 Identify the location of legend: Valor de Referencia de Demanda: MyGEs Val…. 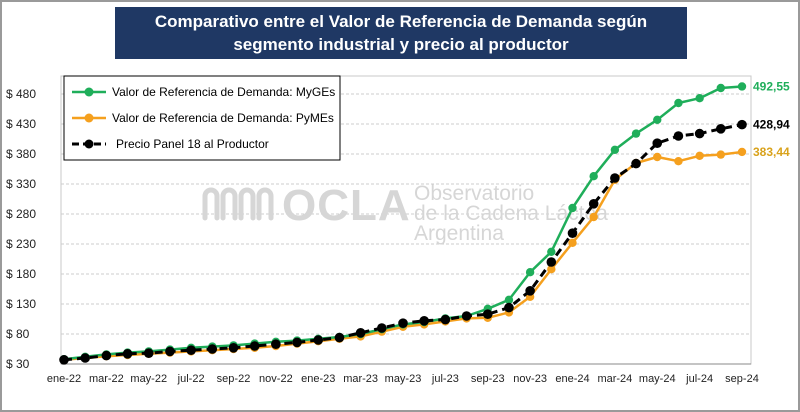
(202, 118).